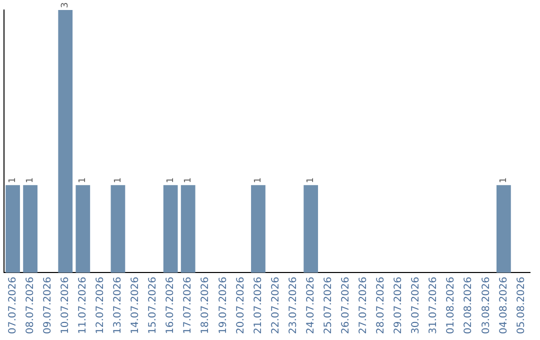 Image resolution: width=540 pixels, height=340 pixels. I want to click on x-tick-label: 28.07.2026, so click(381, 305).